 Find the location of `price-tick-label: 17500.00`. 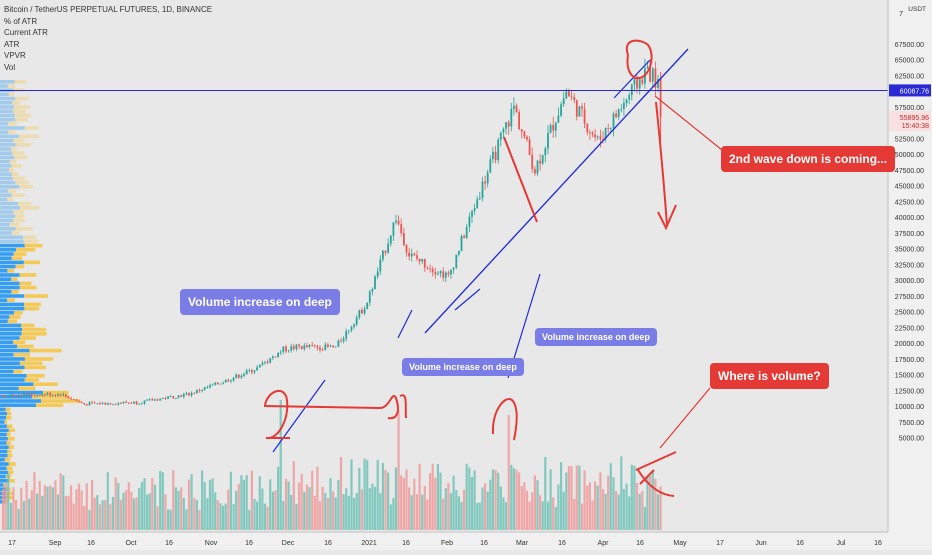

price-tick-label: 17500.00 is located at coordinates (909, 360).